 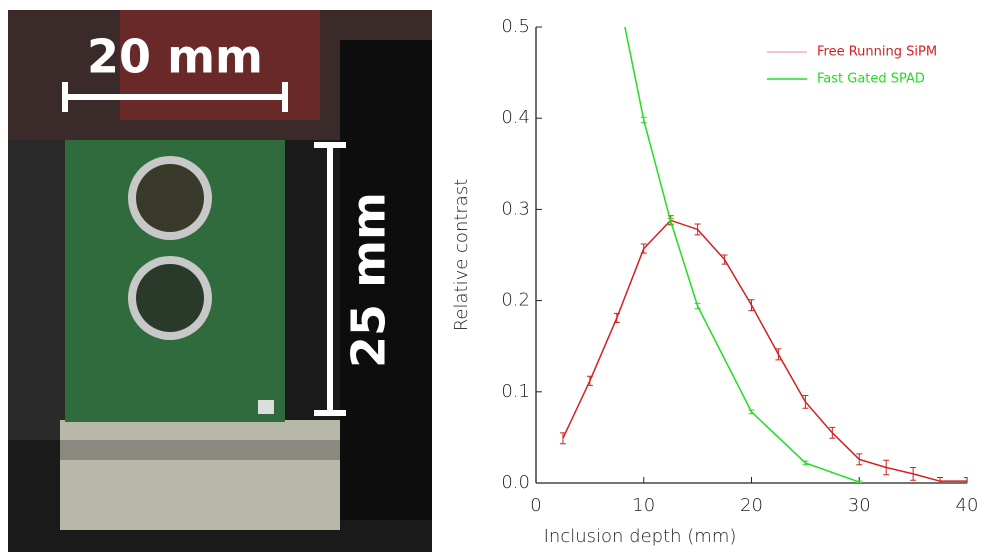 What do you see at coordinates (515, 391) in the screenshot?
I see `y-tick-label: 0.1` at bounding box center [515, 391].